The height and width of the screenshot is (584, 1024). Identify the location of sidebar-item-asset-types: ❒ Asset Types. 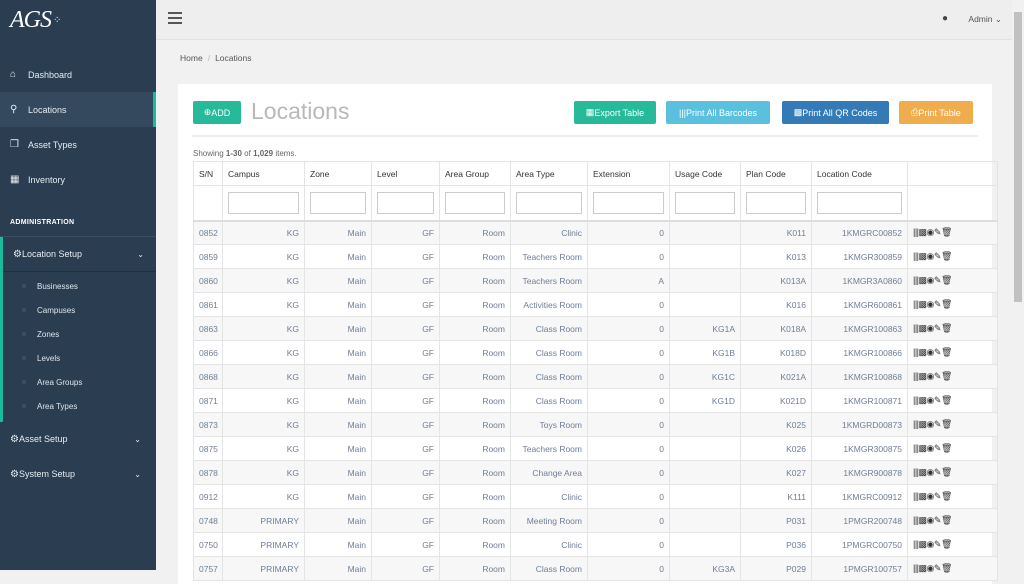
(43, 144).